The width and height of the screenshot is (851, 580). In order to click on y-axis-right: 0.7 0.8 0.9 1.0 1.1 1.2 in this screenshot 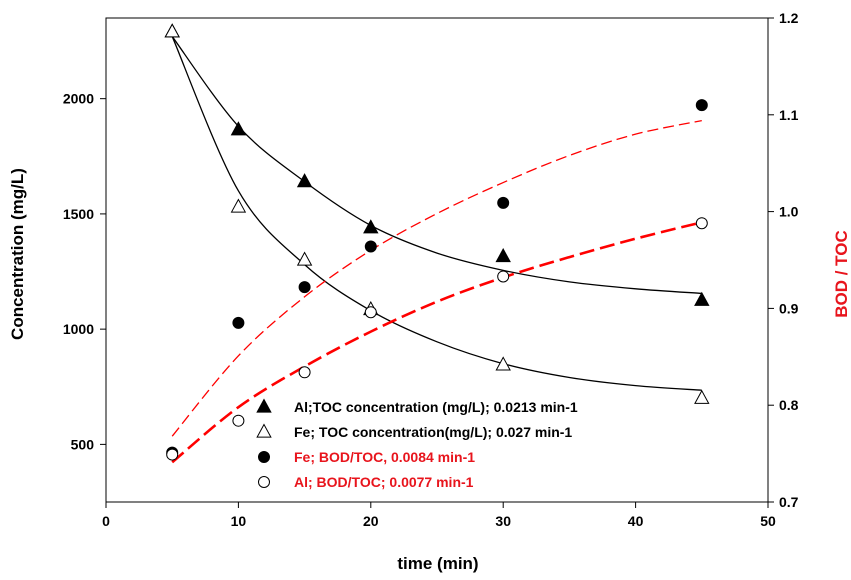, I will do `click(783, 260)`.